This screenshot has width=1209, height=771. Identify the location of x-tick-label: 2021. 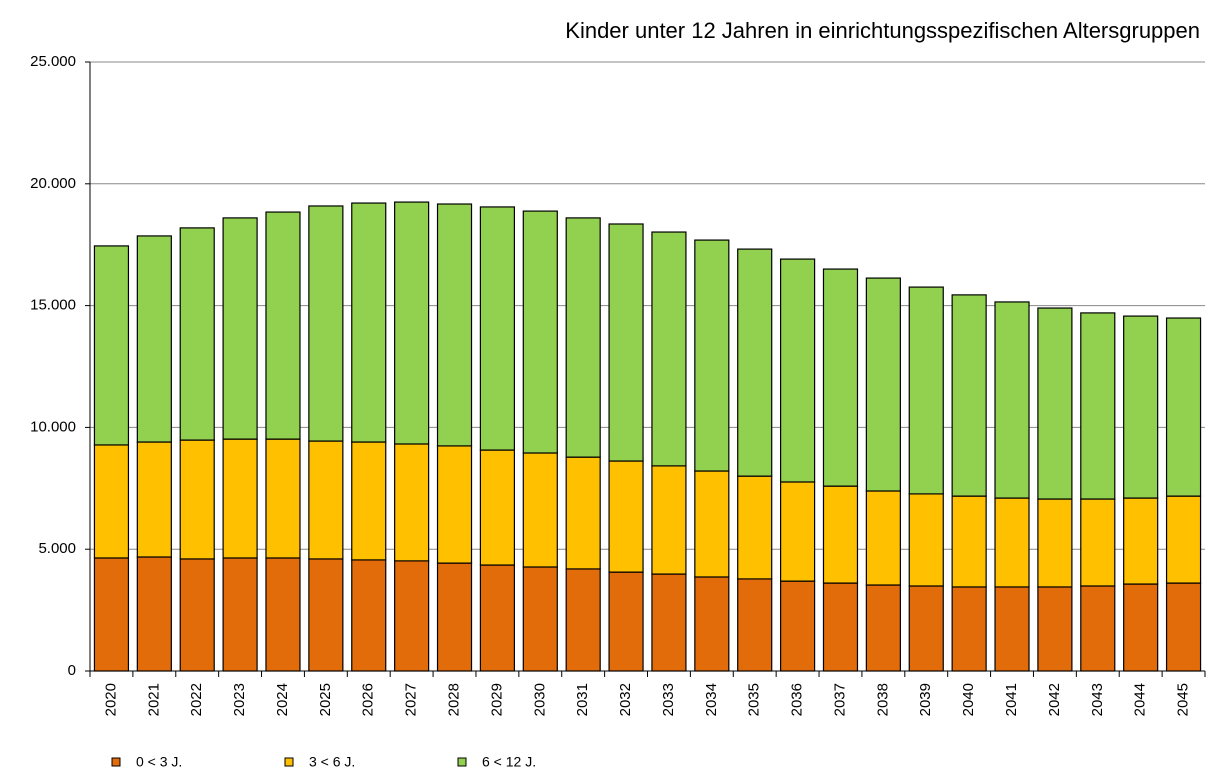
(153, 699).